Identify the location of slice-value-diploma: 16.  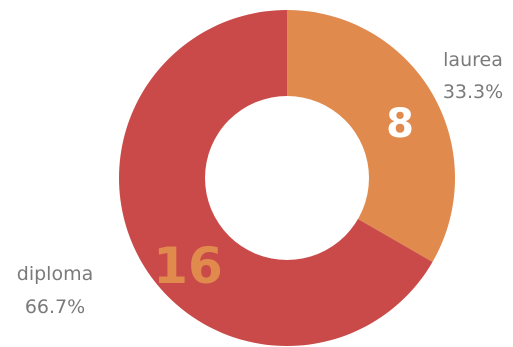
(188, 266).